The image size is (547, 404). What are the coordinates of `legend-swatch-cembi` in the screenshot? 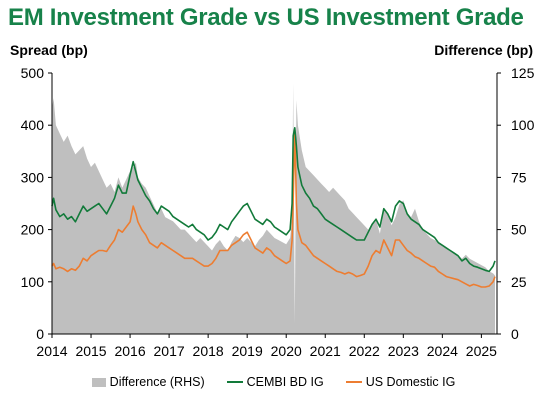 It's located at (234, 382).